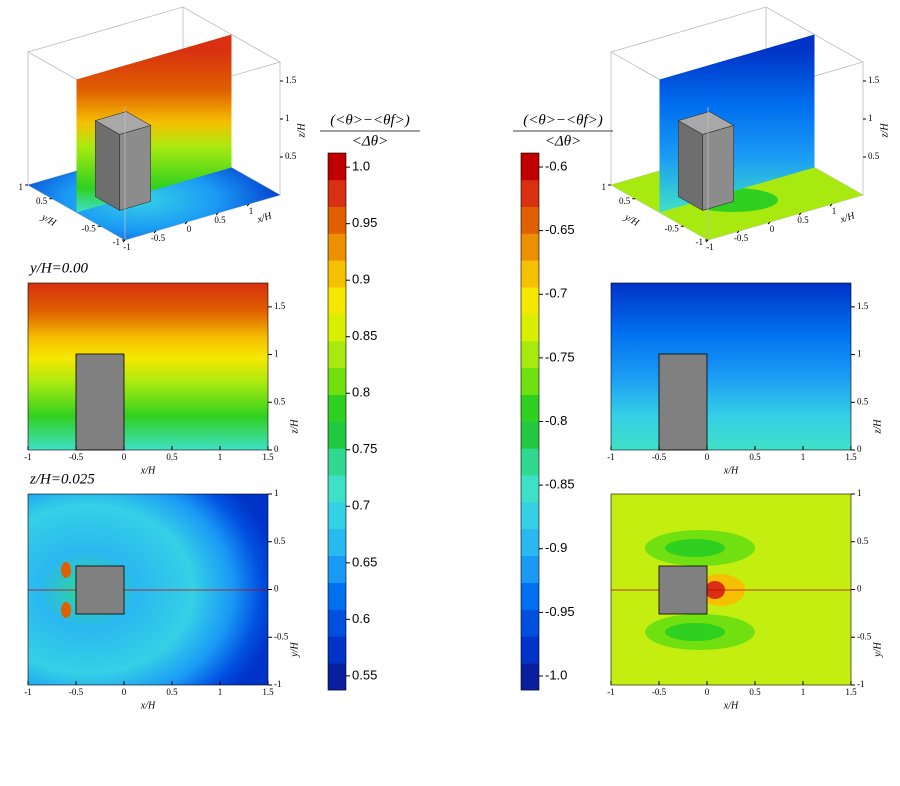  I want to click on colorbar-tick-label: 0.6, so click(361, 618).